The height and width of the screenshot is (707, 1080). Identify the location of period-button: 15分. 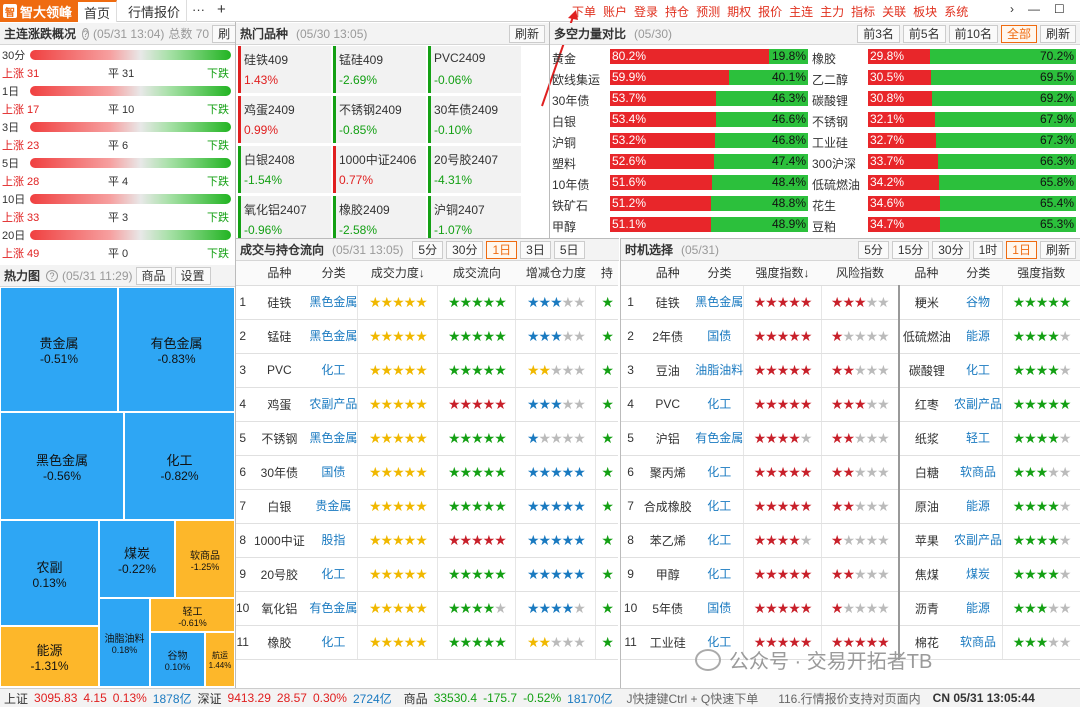
(910, 249).